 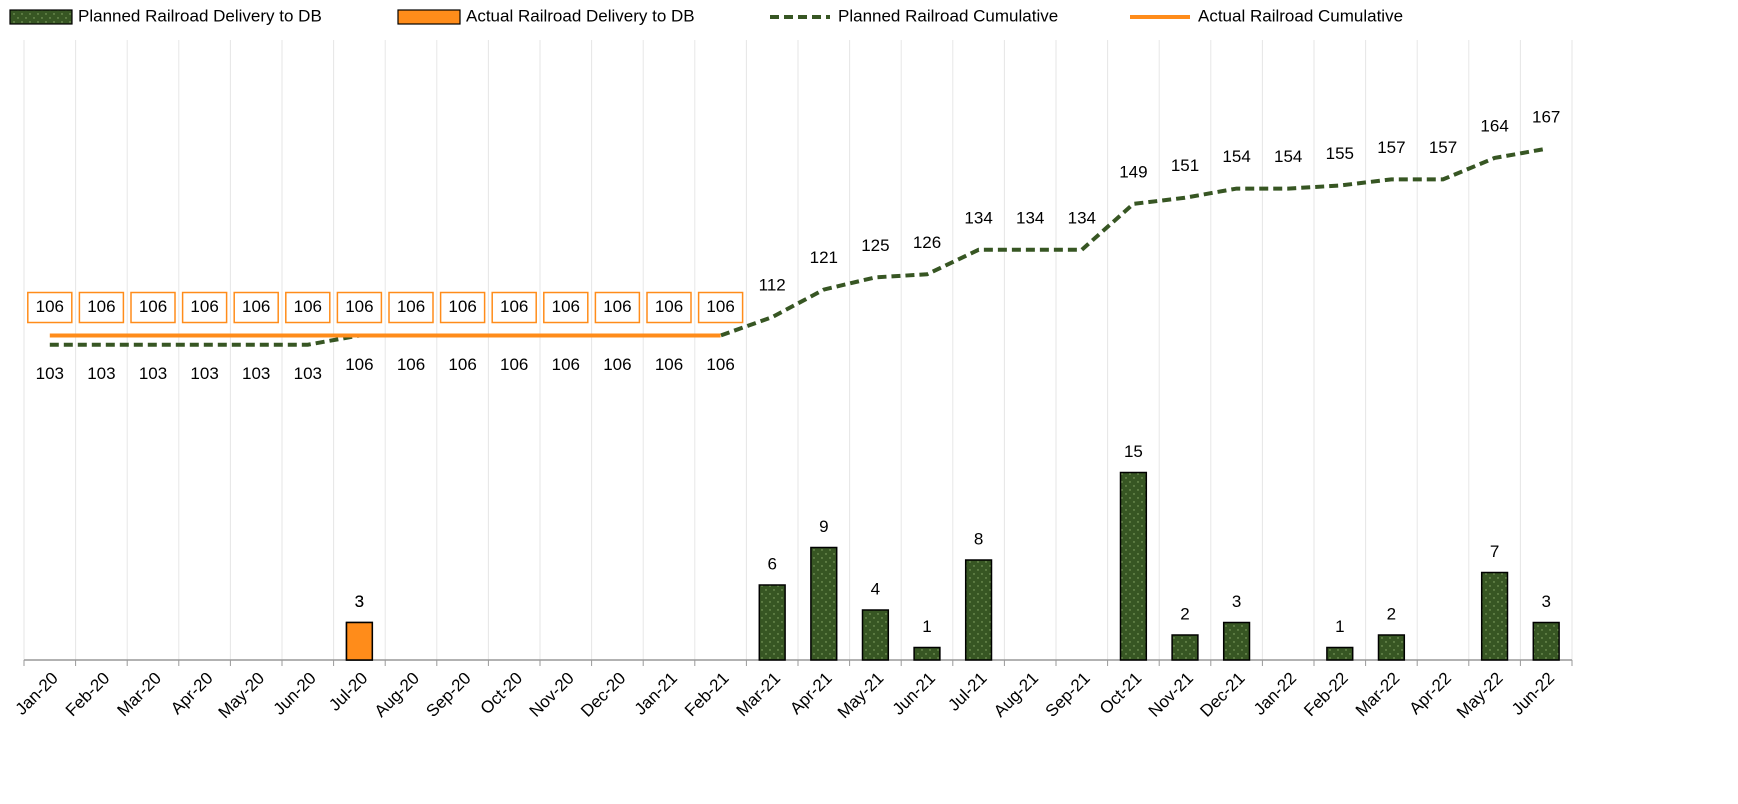 I want to click on x-tick-label: Oct-21, so click(x=1121, y=694).